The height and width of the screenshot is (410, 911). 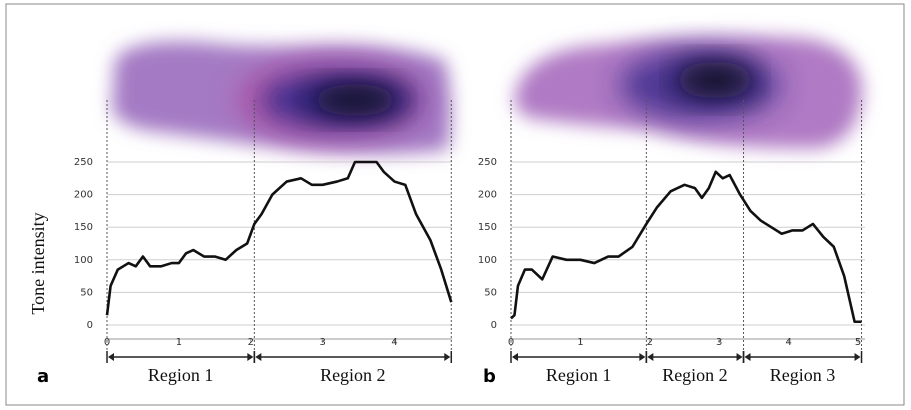 I want to click on tissue-image-b, so click(x=688, y=92).